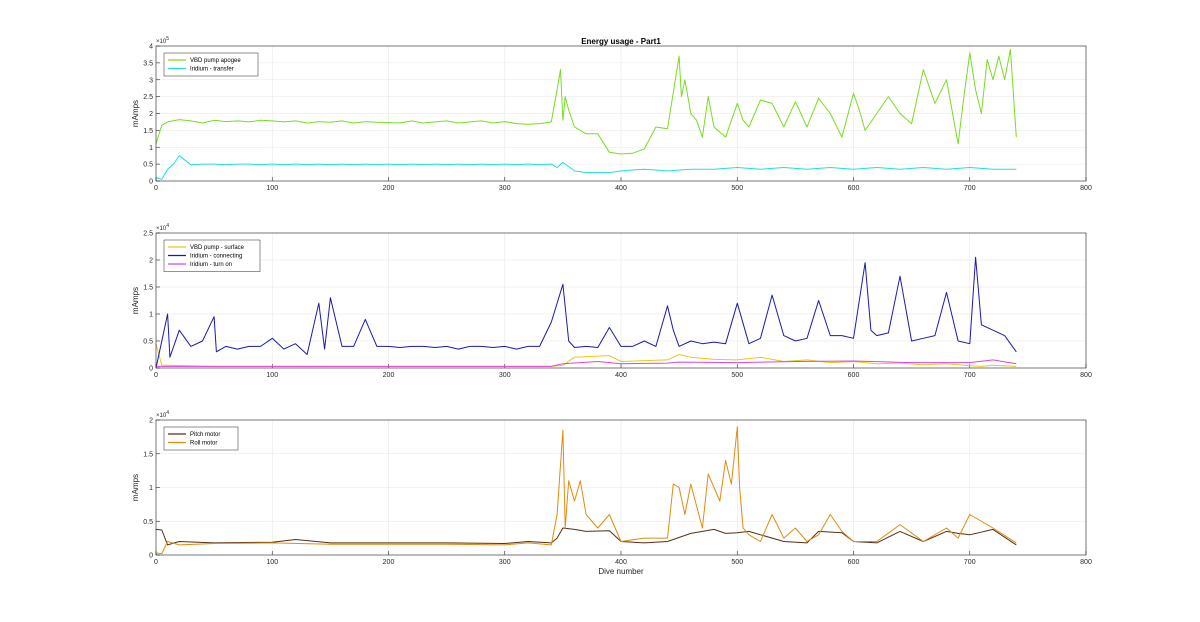 The width and height of the screenshot is (1200, 622). What do you see at coordinates (162, 40) in the screenshot?
I see `y-exponent-label: ×10⁵` at bounding box center [162, 40].